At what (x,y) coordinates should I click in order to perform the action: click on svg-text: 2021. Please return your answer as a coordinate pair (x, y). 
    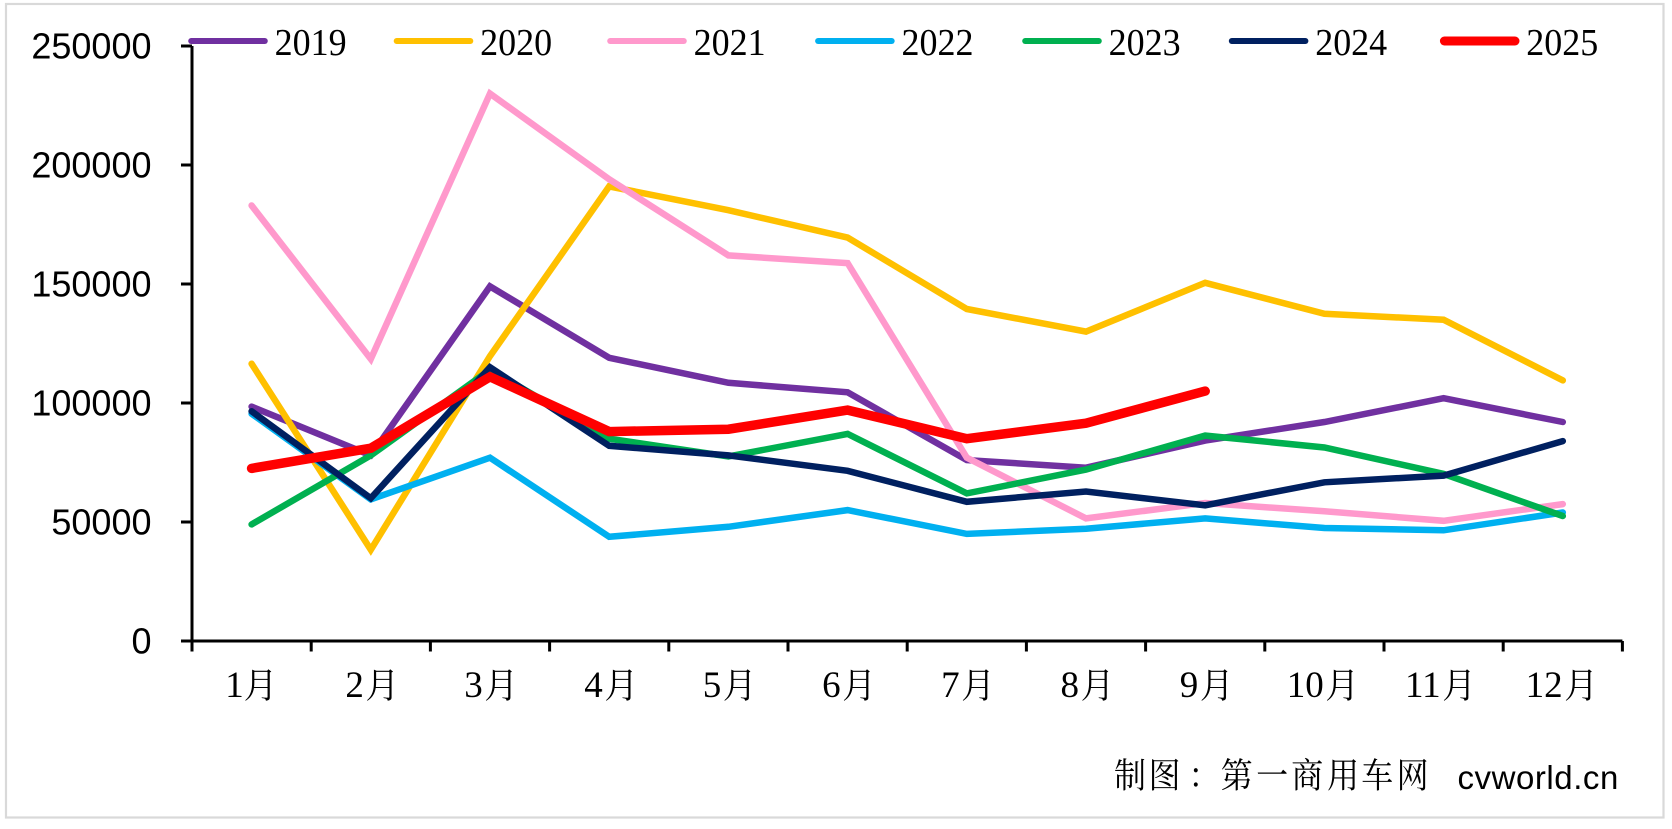
    Looking at the image, I should click on (730, 43).